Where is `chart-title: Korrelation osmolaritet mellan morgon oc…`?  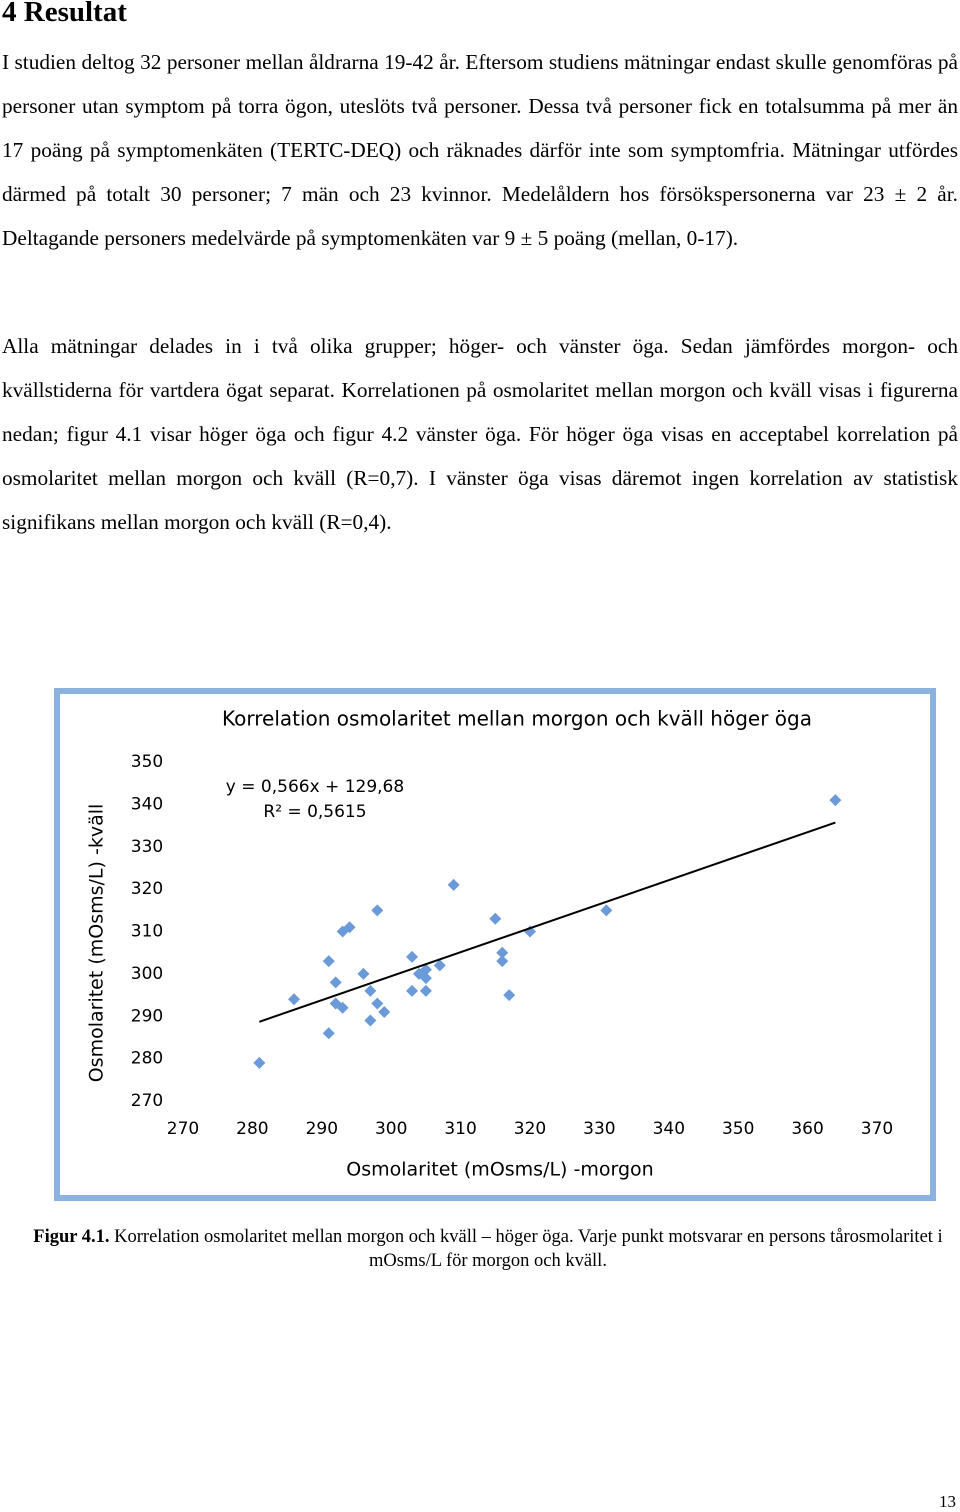 chart-title: Korrelation osmolaritet mellan morgon oc… is located at coordinates (517, 719).